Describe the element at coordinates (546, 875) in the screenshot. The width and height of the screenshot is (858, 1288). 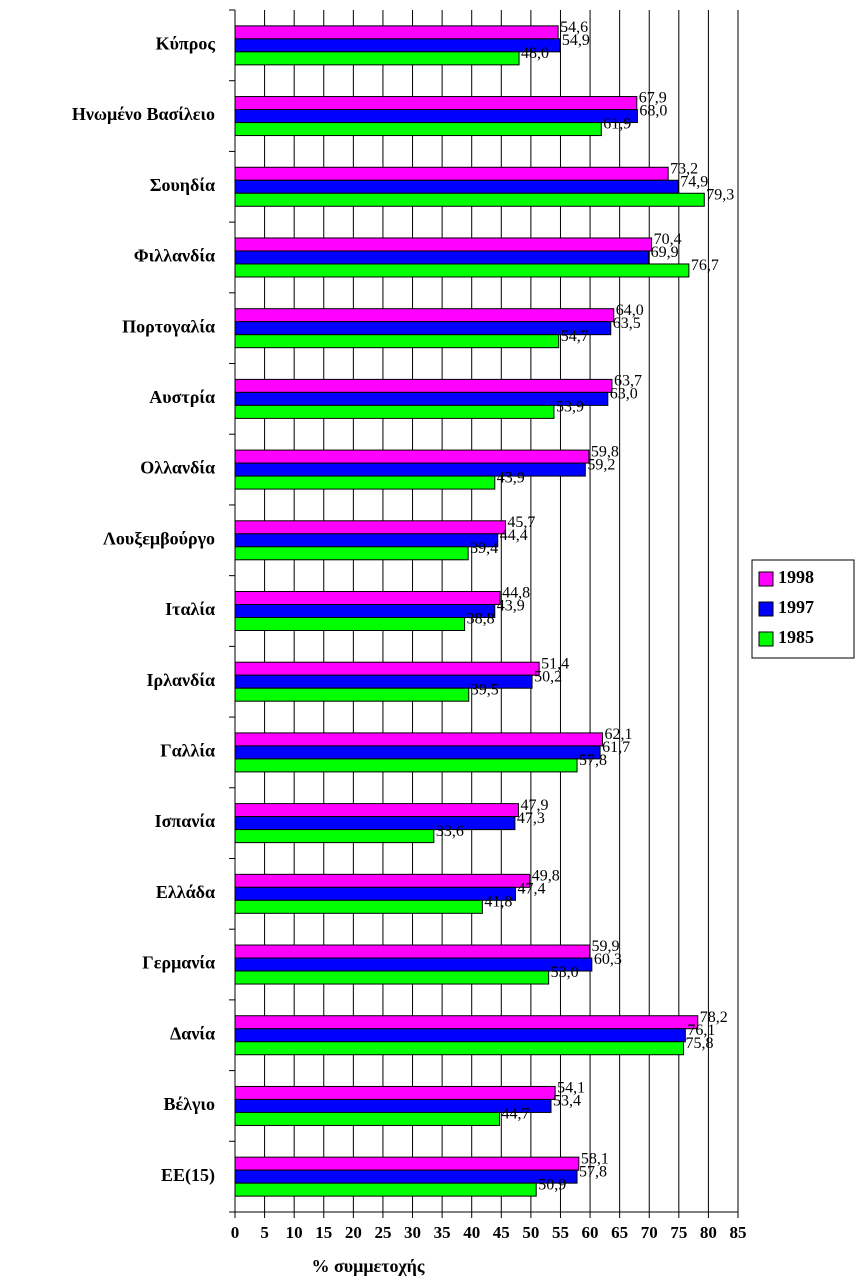
I see `value-label: 49,8` at that location.